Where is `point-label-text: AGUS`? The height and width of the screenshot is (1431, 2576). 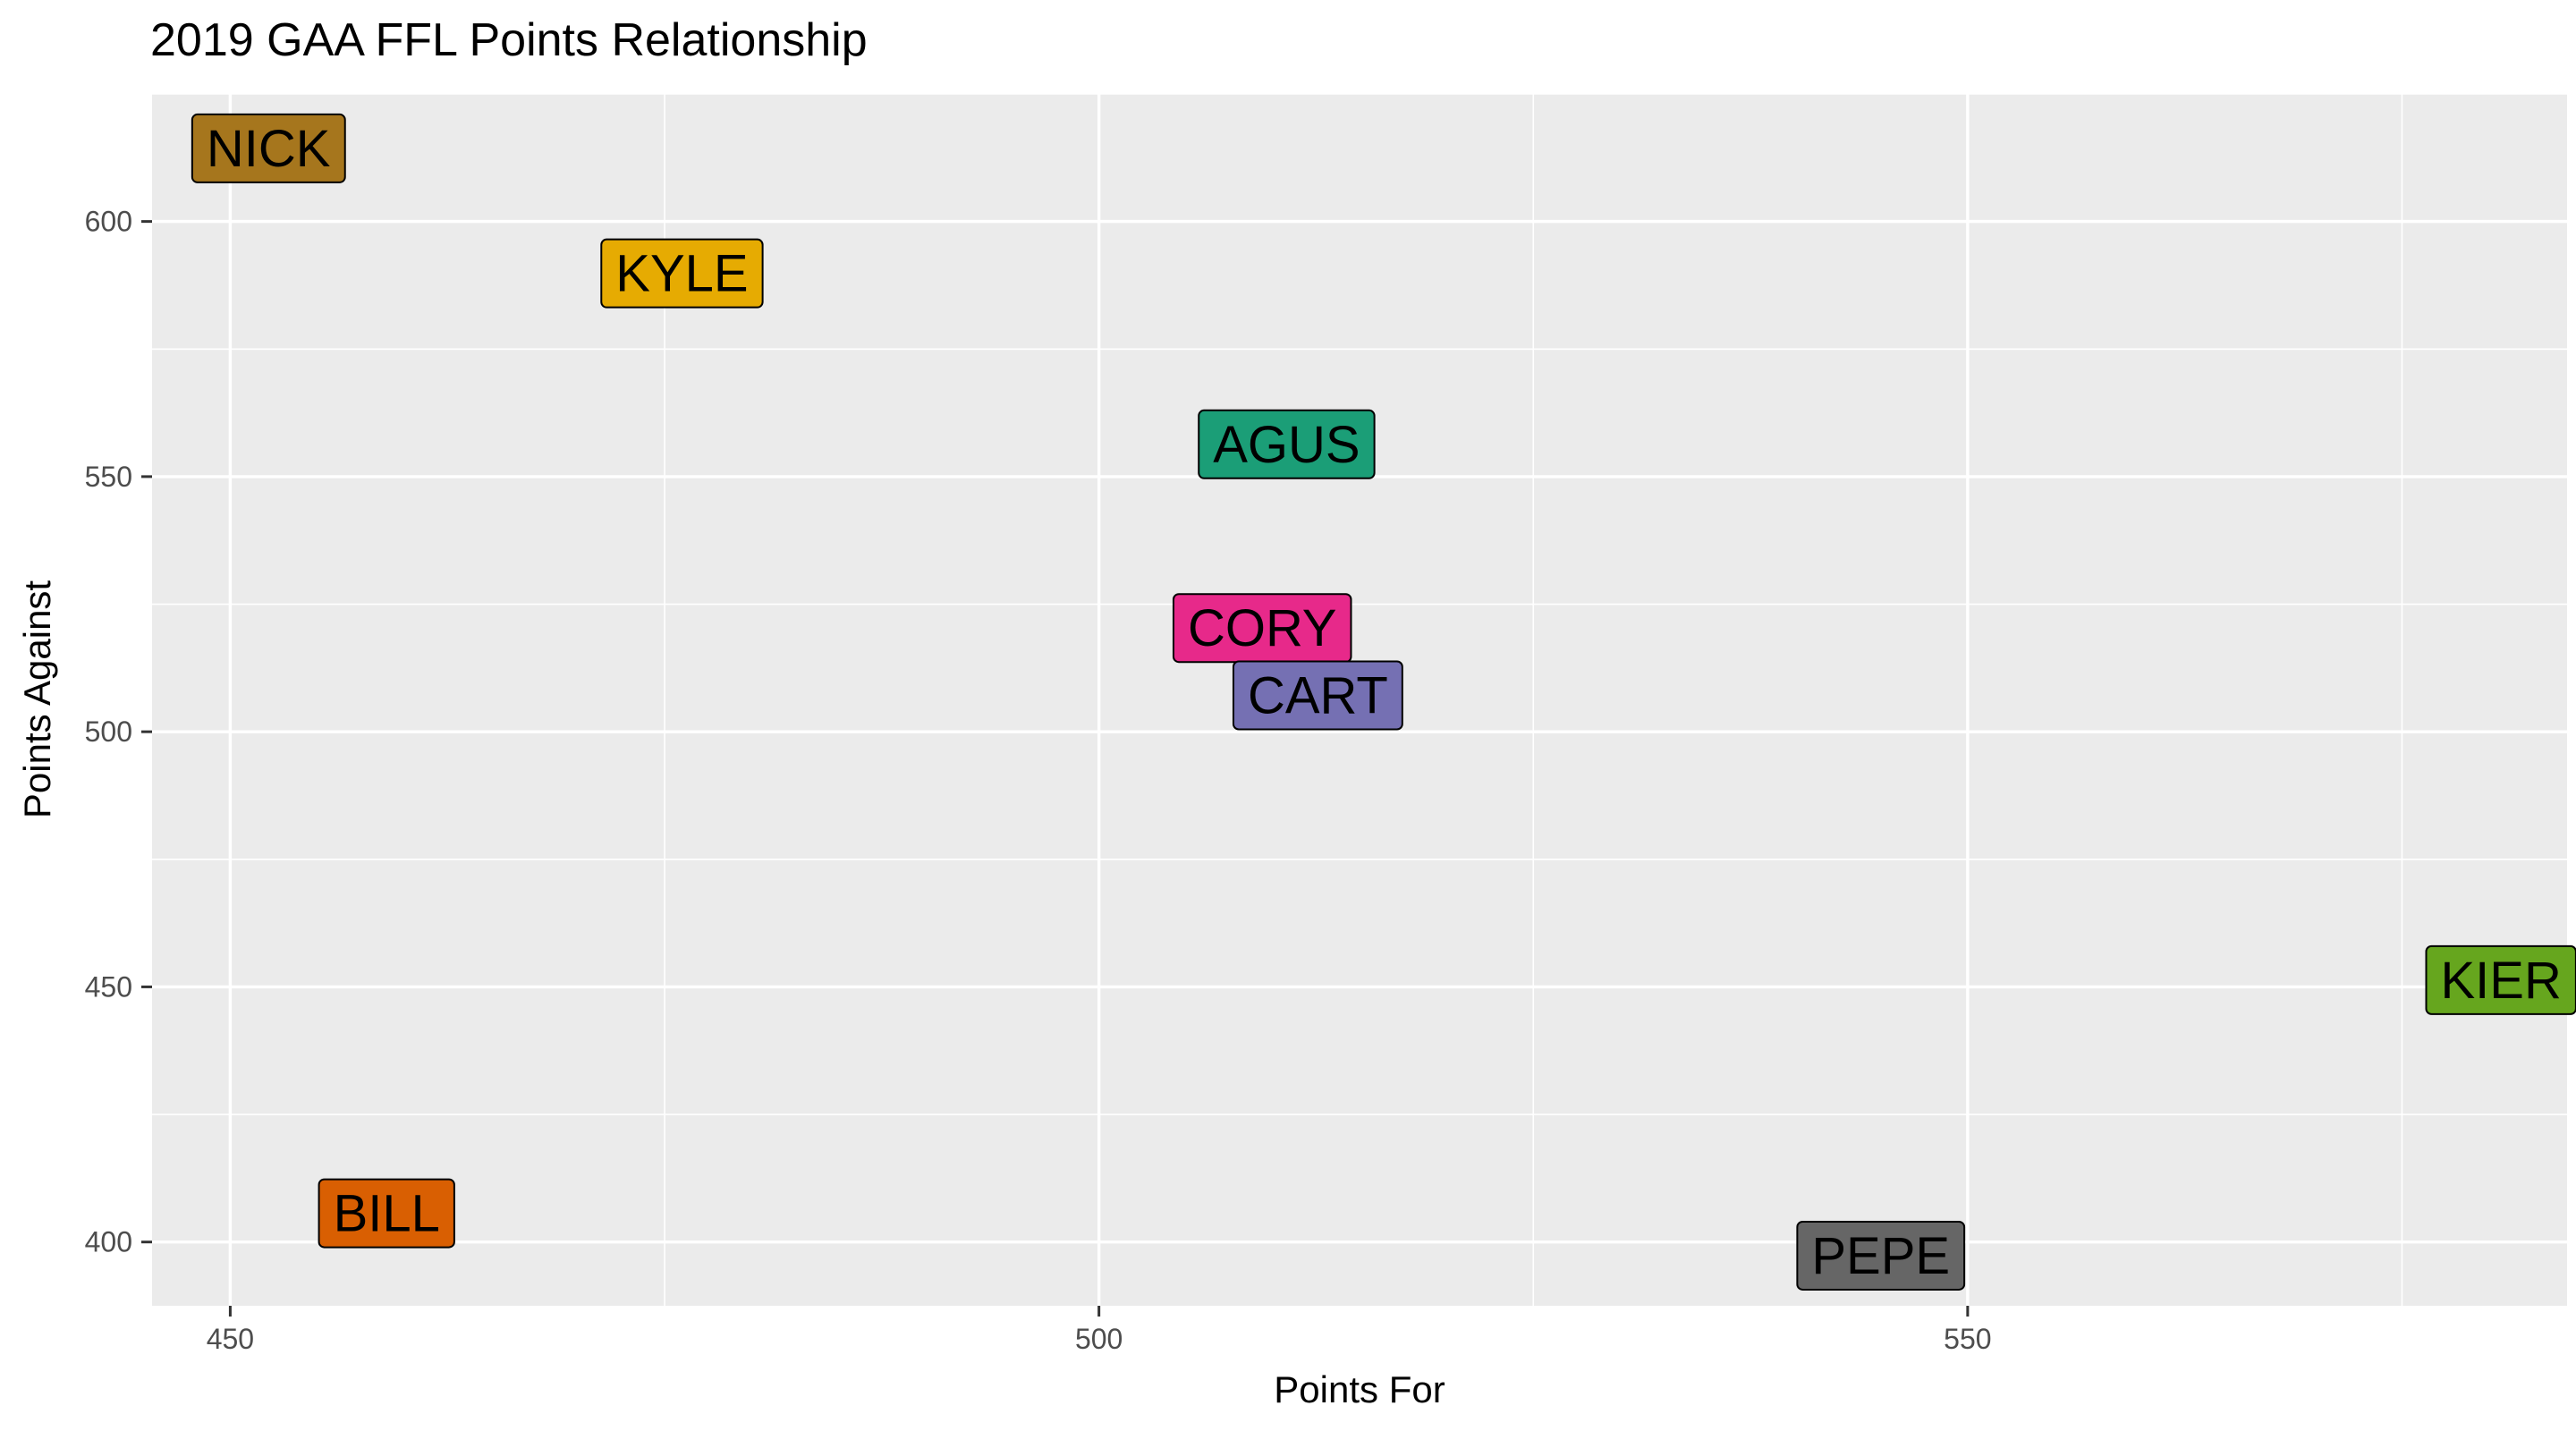 point-label-text: AGUS is located at coordinates (1286, 445).